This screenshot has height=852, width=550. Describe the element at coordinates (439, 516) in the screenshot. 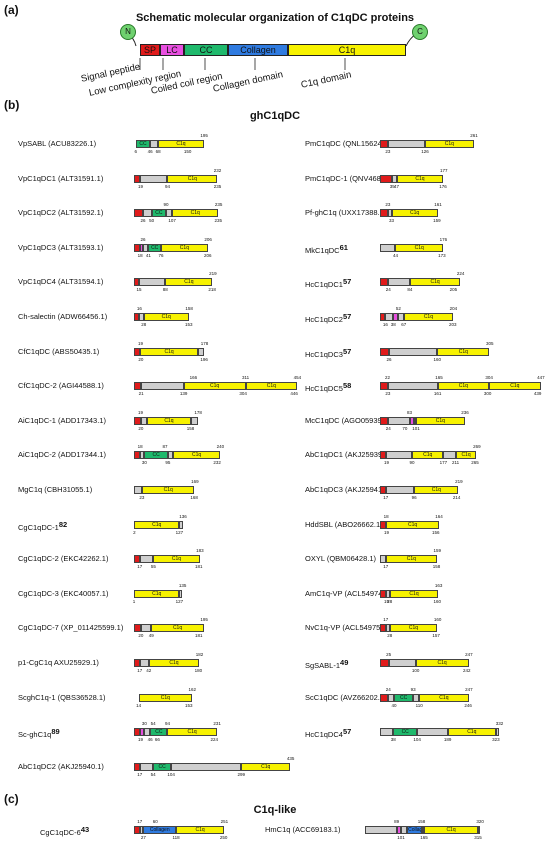

I see `position-label-top: 164` at that location.